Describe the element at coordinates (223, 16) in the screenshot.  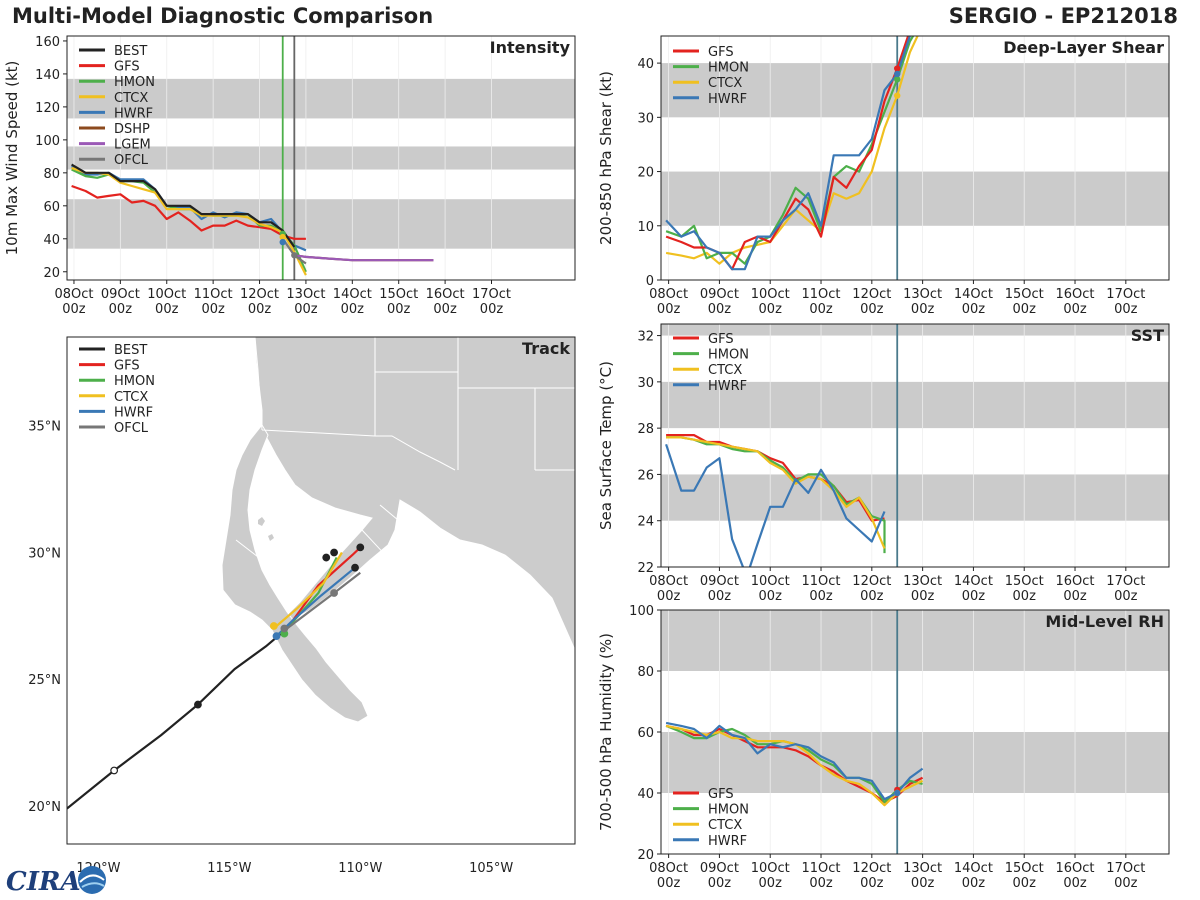
I see `page-title: Multi-Model Diagnostic Comparison` at that location.